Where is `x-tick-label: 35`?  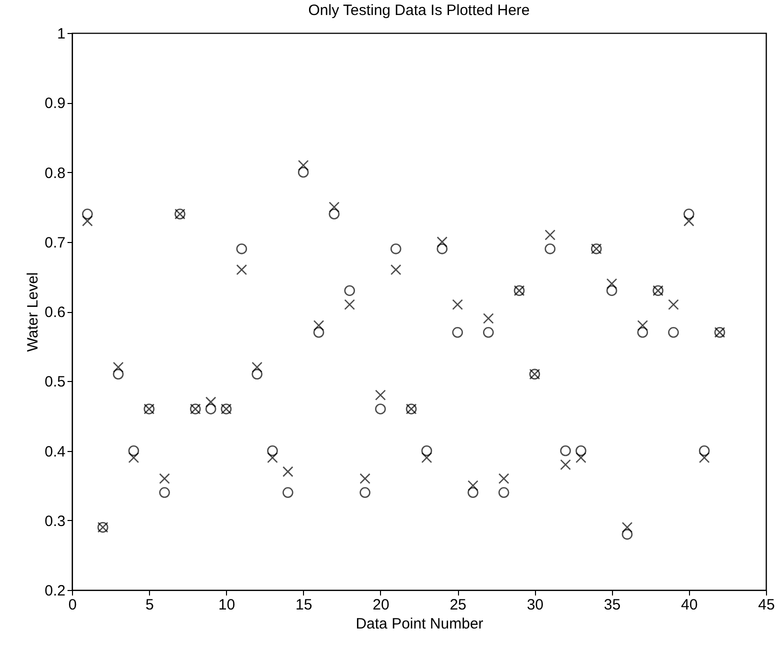
x-tick-label: 35 is located at coordinates (612, 605).